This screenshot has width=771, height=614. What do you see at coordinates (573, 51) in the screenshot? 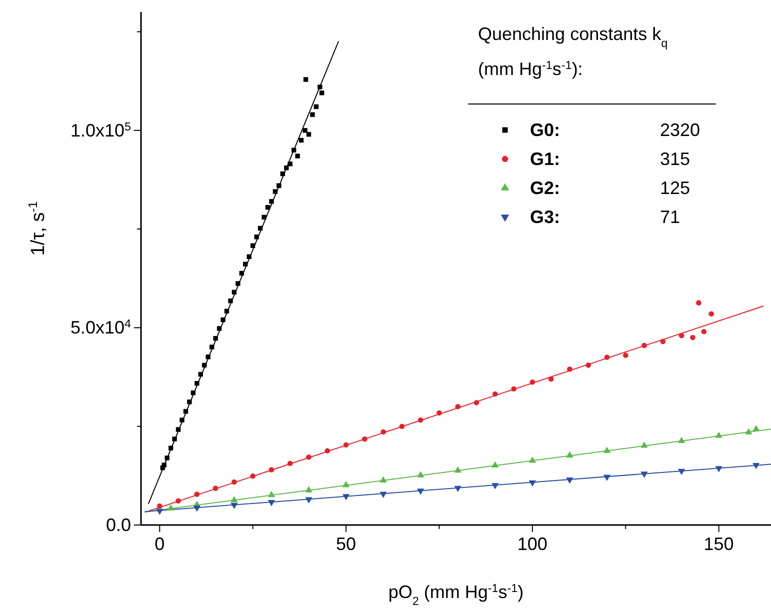
I see `text: Quenching constants k$_{q}$ (mm Hg$^{-1}$s$^{-1}$):` at bounding box center [573, 51].